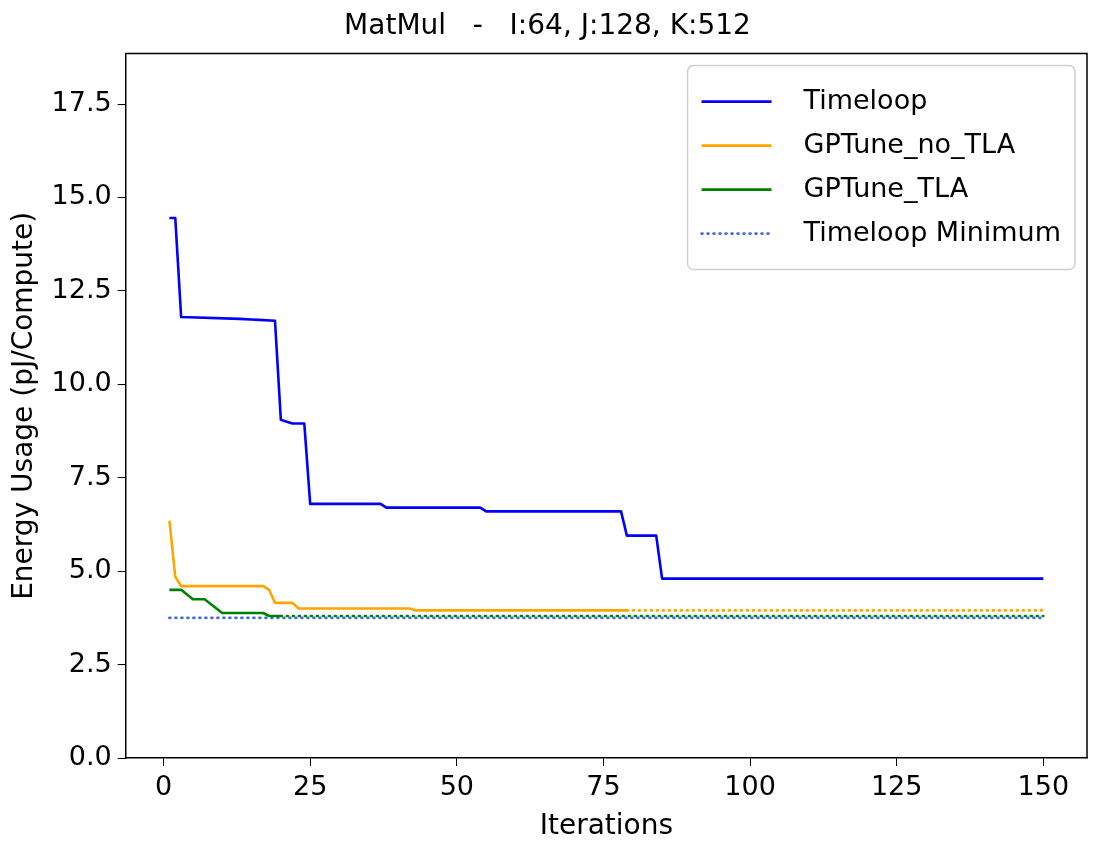  I want to click on x-tick-label: 0, so click(163, 786).